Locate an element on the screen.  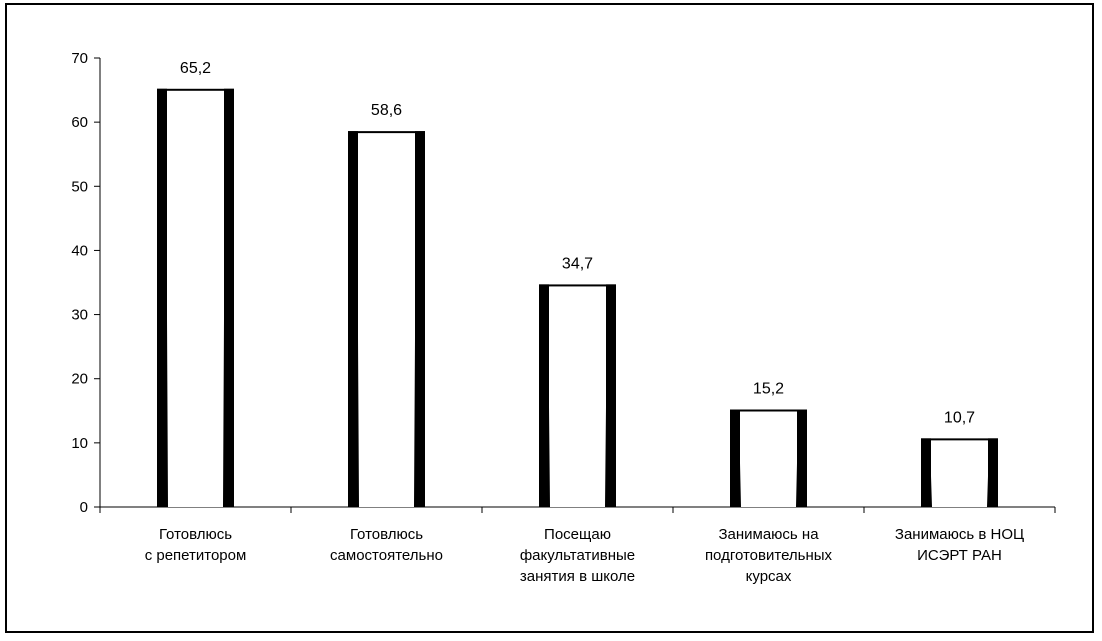
bar-value-label: 58,6 is located at coordinates (386, 110).